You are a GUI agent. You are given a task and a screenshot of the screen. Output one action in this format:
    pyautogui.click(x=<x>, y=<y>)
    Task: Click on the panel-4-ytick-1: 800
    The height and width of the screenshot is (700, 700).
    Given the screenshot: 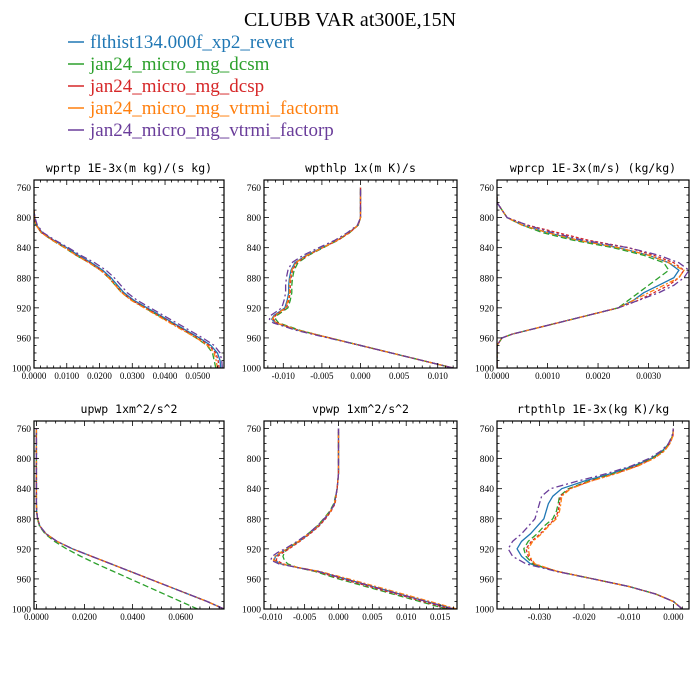 What is the action you would take?
    pyautogui.click(x=254, y=460)
    